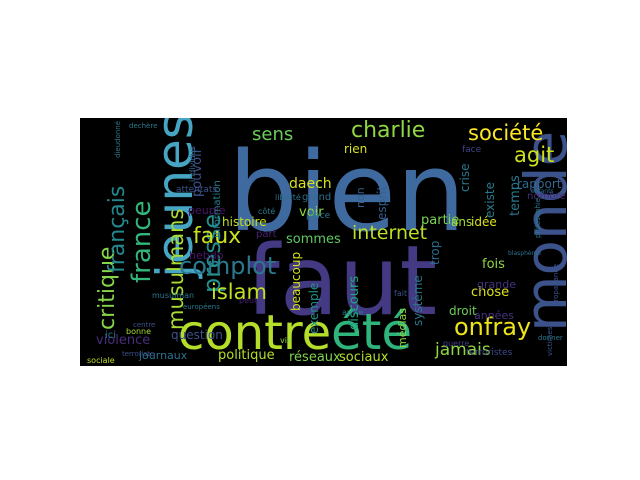  What do you see at coordinates (490, 200) in the screenshot?
I see `word-cloud-word: existe` at bounding box center [490, 200].